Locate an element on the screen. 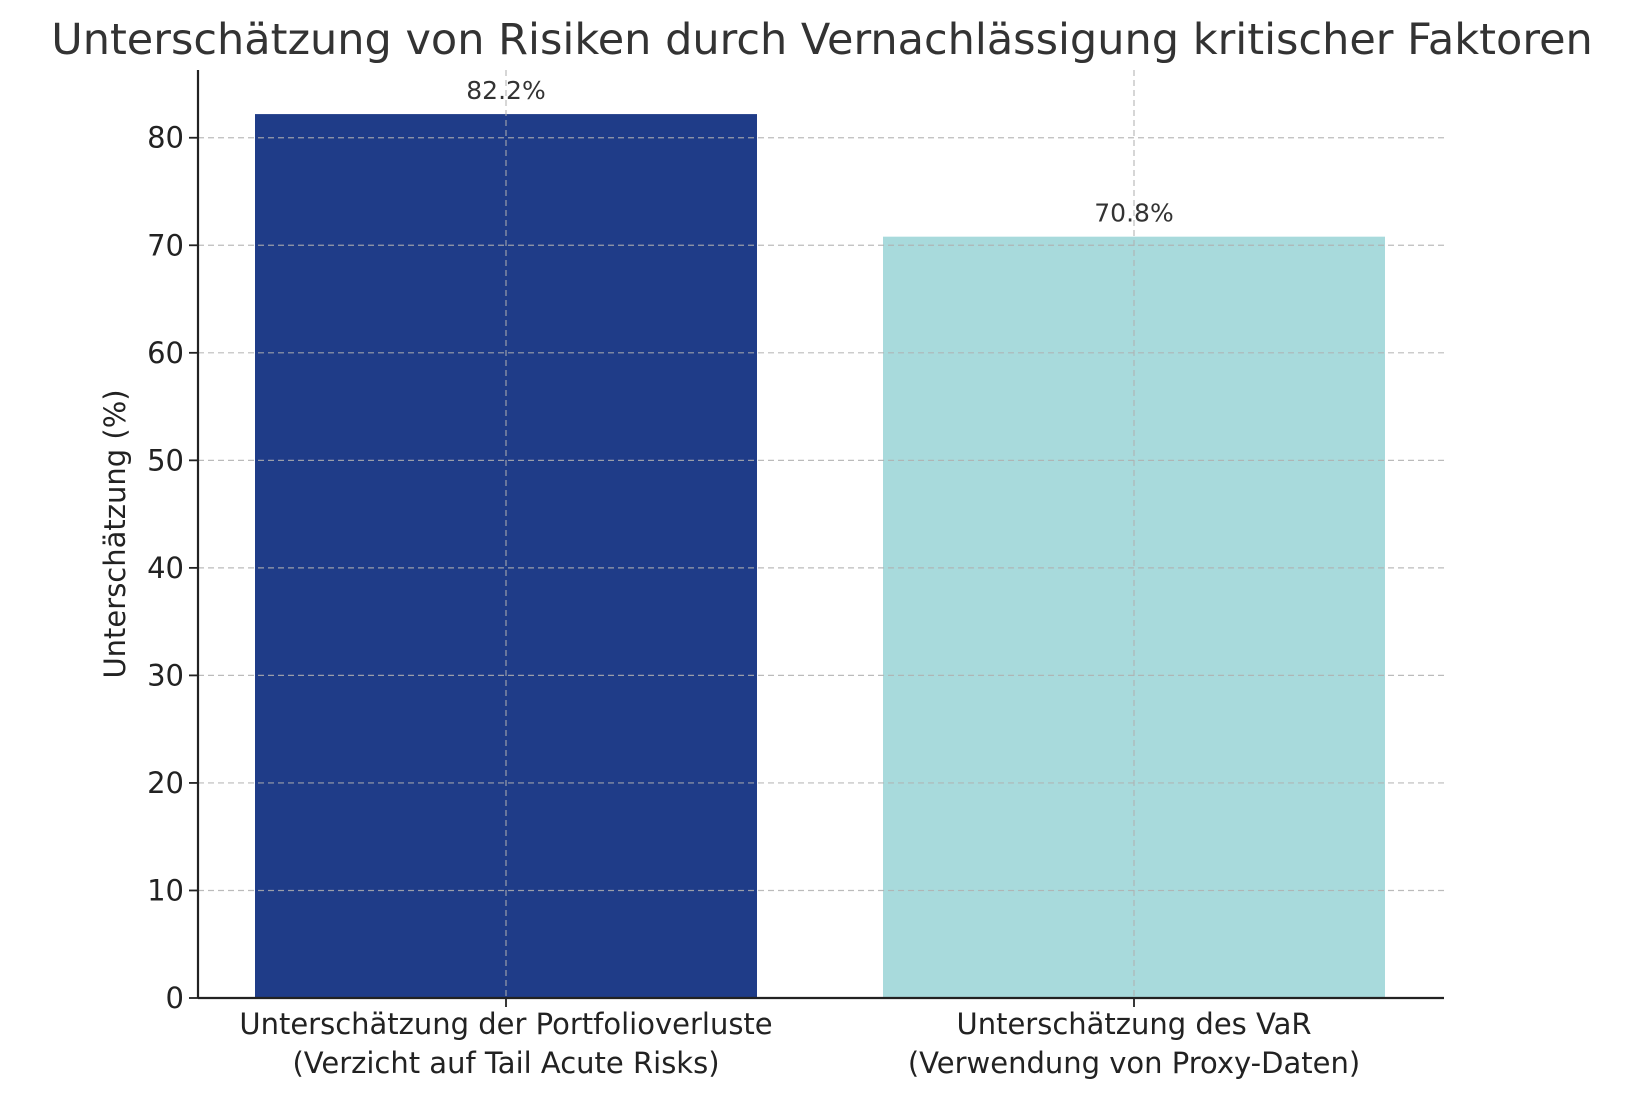 Image resolution: width=1634 pixels, height=1095 pixels. y-tick-label-5: 50 is located at coordinates (165, 460).